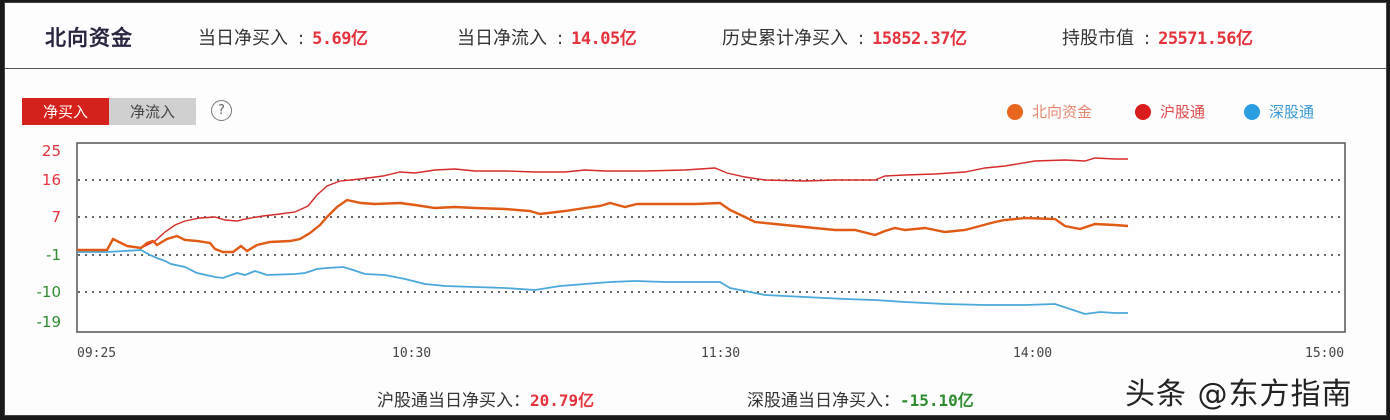 This screenshot has height=420, width=1390. I want to click on panel-title: 北向资金, so click(89, 38).